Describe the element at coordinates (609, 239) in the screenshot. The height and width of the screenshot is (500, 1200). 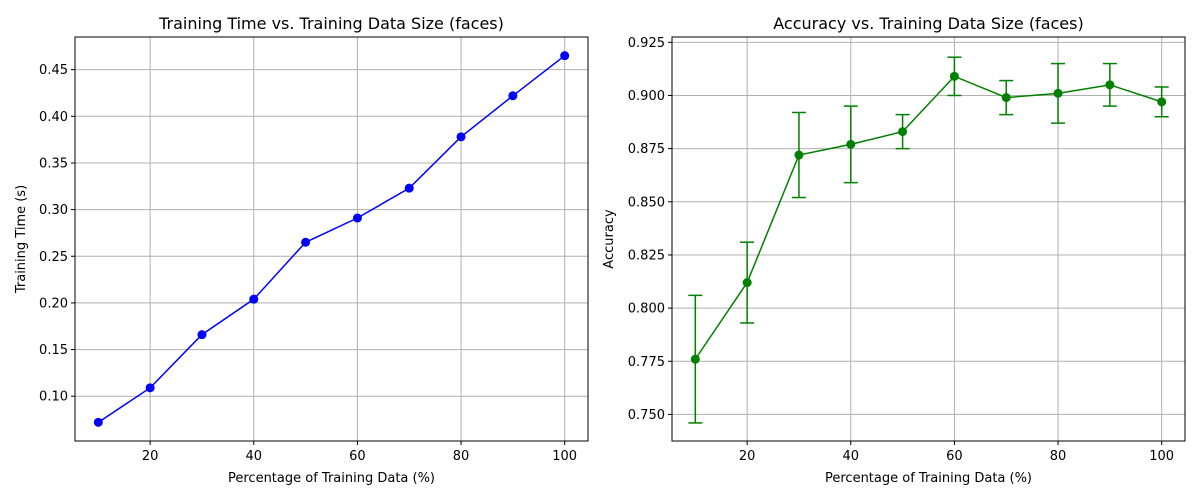
I see `y-axis-label: Accuracy` at that location.